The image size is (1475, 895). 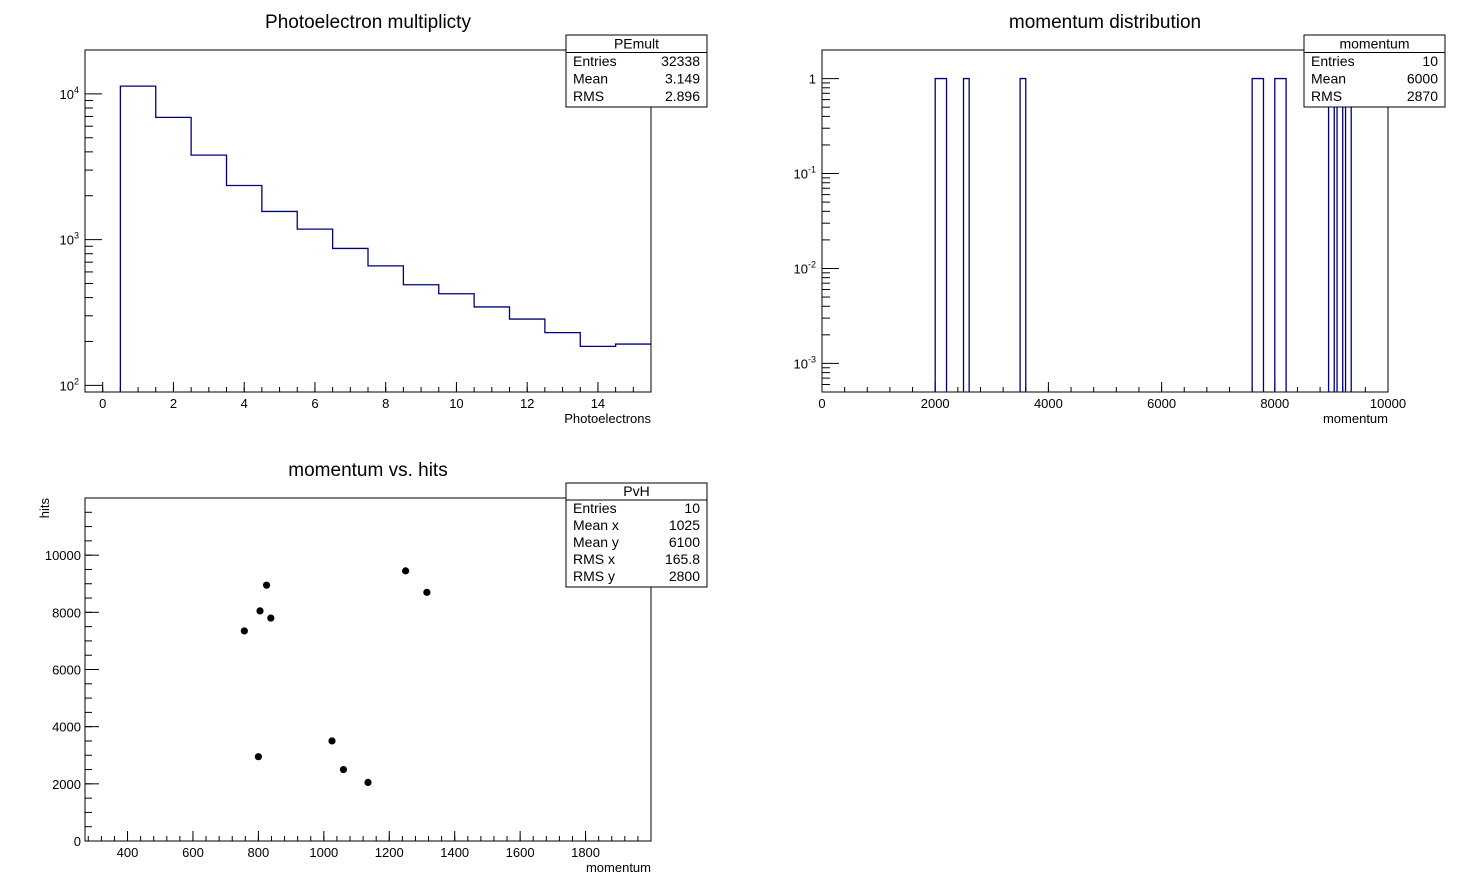 I want to click on y-tick-label: 10⁻¹, so click(x=805, y=173).